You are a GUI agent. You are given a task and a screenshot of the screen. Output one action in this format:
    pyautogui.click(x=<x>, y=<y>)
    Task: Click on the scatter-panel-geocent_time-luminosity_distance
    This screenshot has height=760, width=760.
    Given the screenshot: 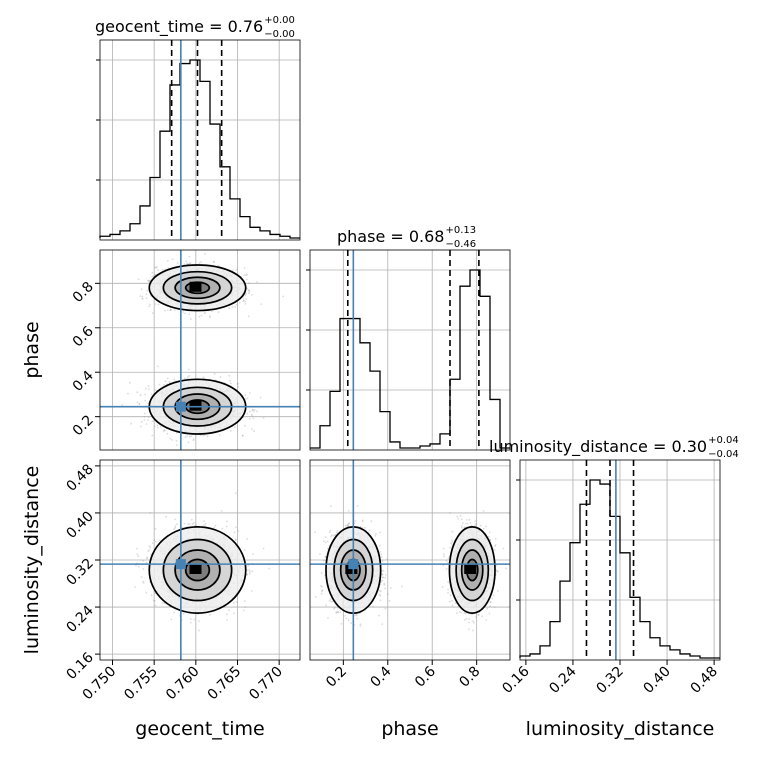 What is the action you would take?
    pyautogui.click(x=200, y=560)
    